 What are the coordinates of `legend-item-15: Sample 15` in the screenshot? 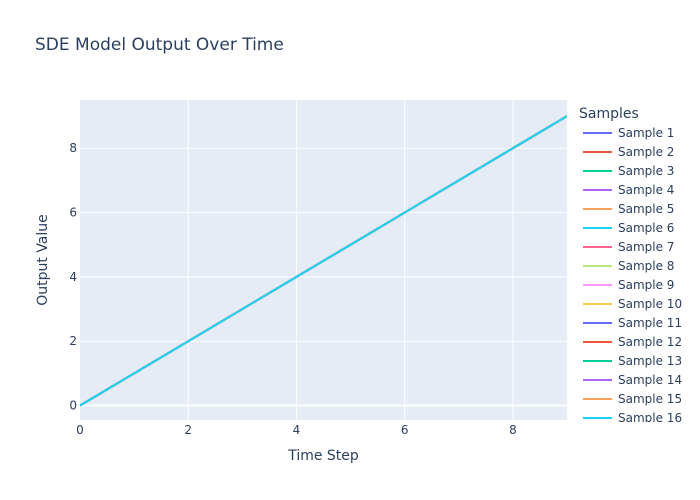 It's located at (632, 399).